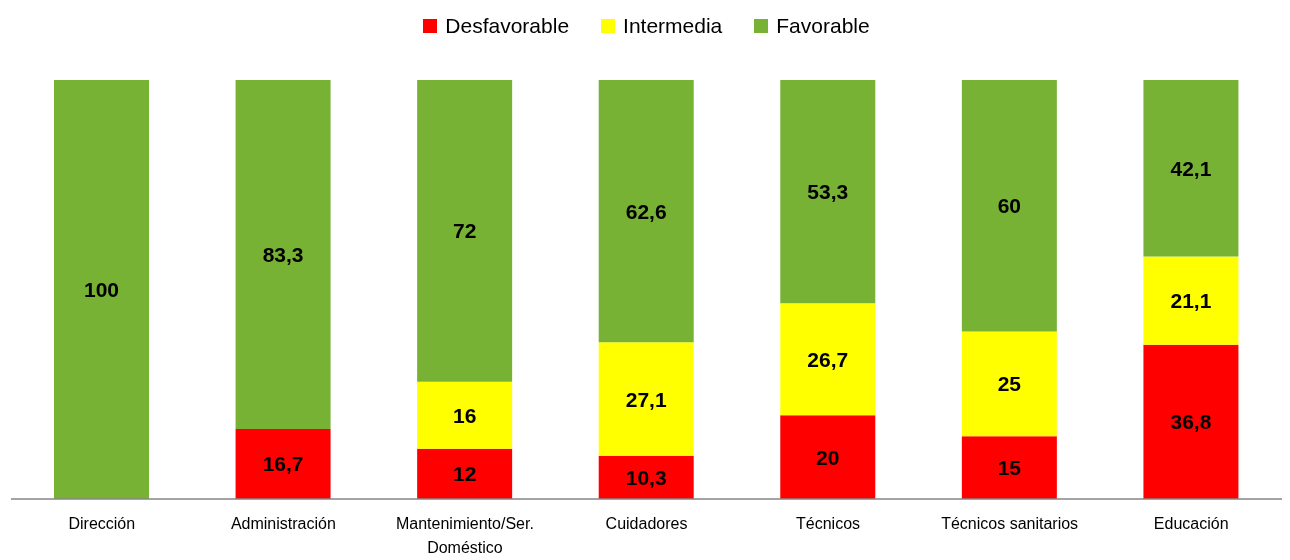  I want to click on x-tick-label: Mantenimiento/Ser. Doméstico, so click(465, 535).